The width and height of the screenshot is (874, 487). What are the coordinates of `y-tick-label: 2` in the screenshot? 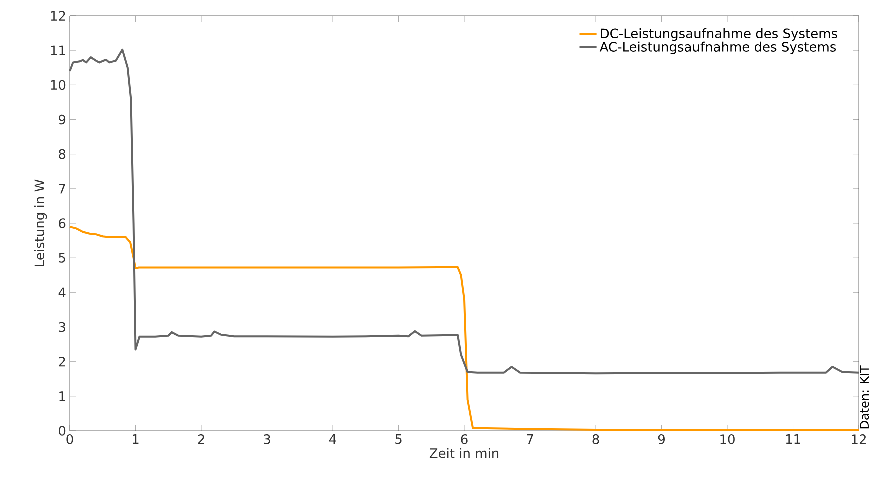 It's located at (62, 362).